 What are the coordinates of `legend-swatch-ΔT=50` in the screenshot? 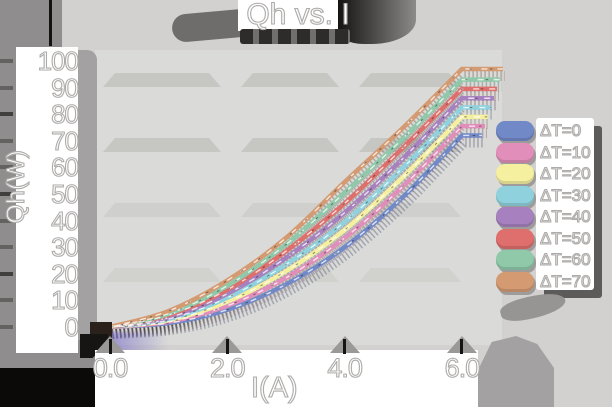 It's located at (515, 238).